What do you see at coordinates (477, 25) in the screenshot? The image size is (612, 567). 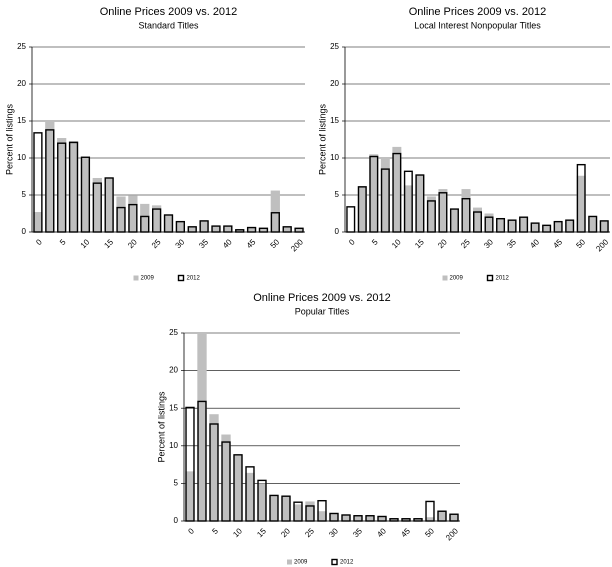 I see `chart-subtitle: Local Interest Nonpopular Titles` at bounding box center [477, 25].